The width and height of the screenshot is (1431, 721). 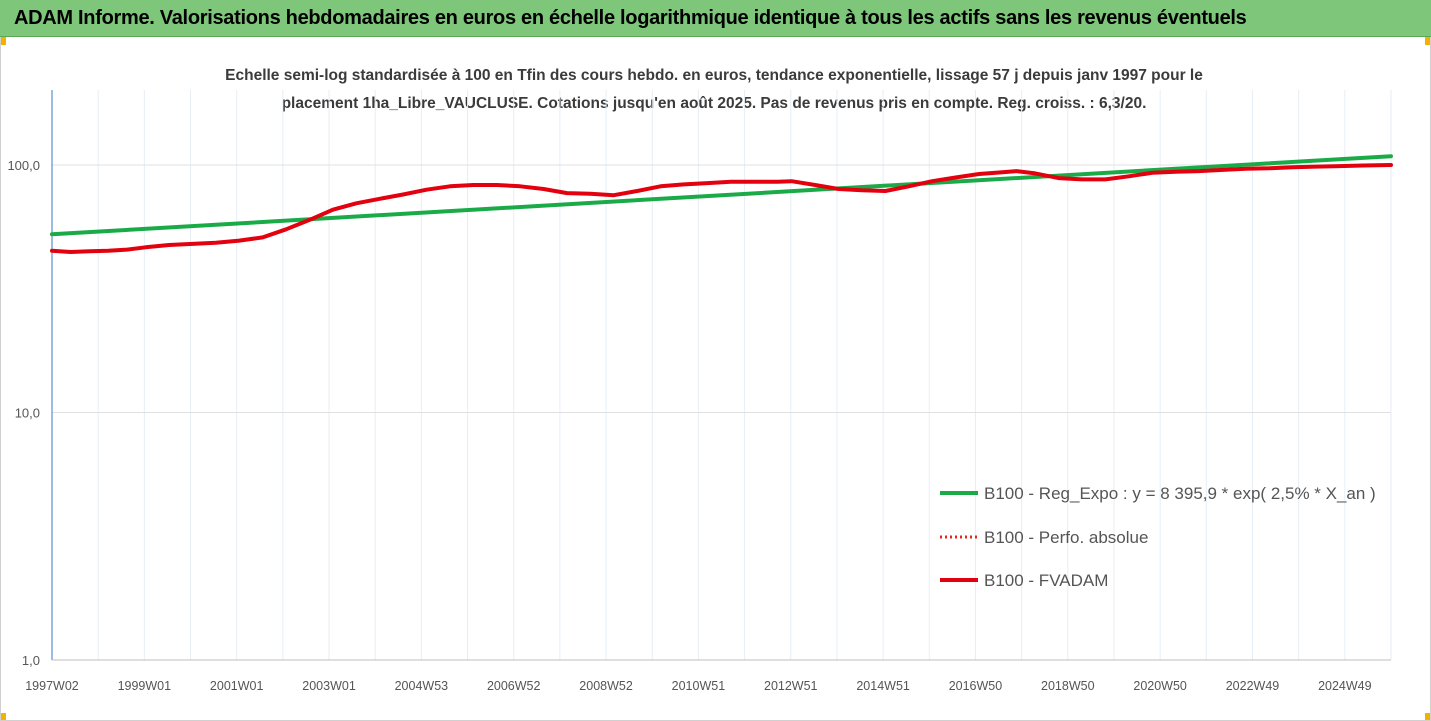 What do you see at coordinates (1160, 686) in the screenshot?
I see `x-tick-label: 2020W50` at bounding box center [1160, 686].